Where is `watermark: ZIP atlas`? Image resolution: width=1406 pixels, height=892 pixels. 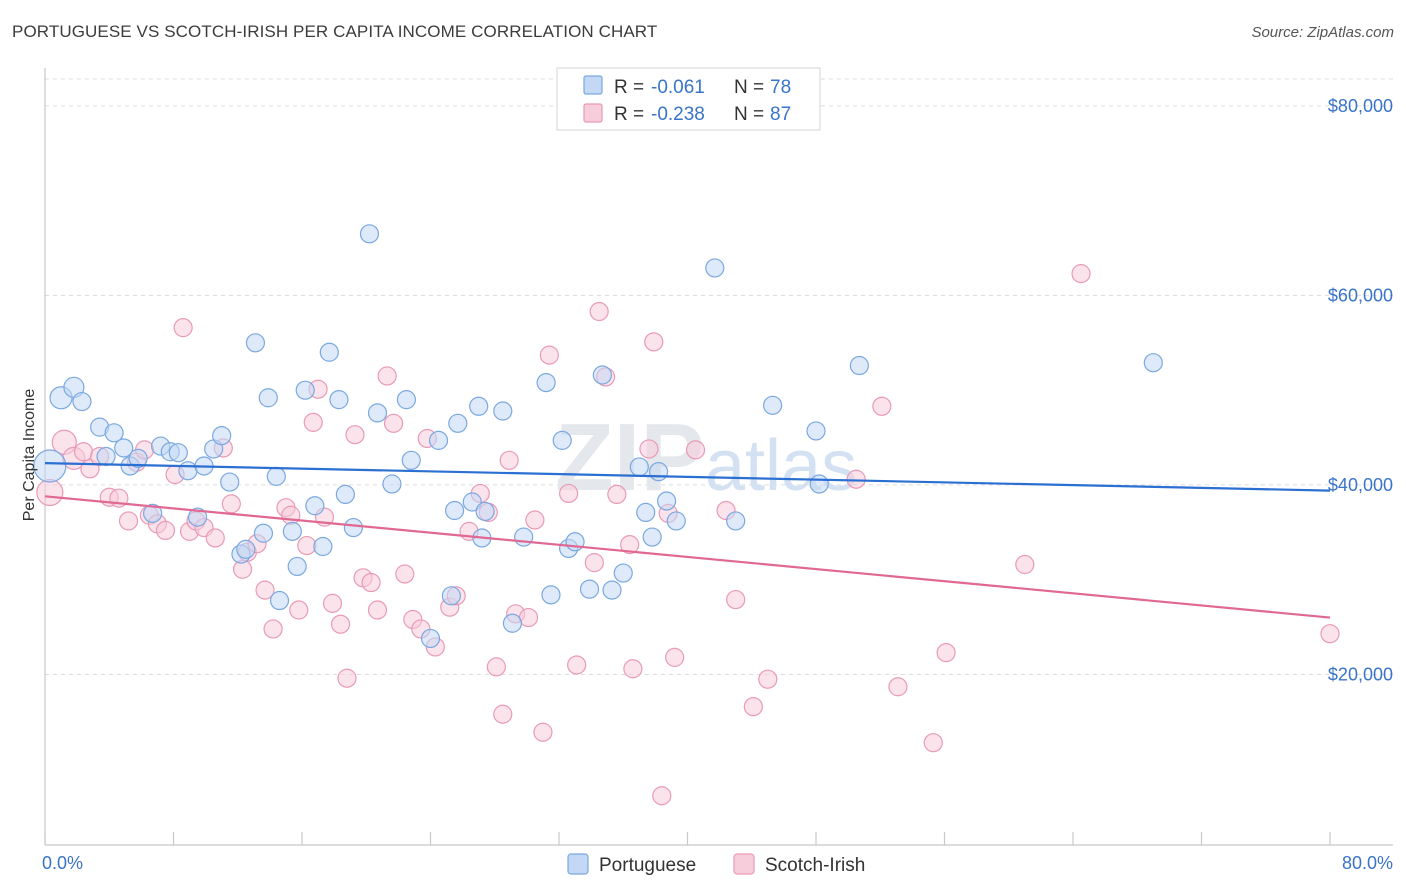
watermark: ZIP atlas is located at coordinates (706, 457).